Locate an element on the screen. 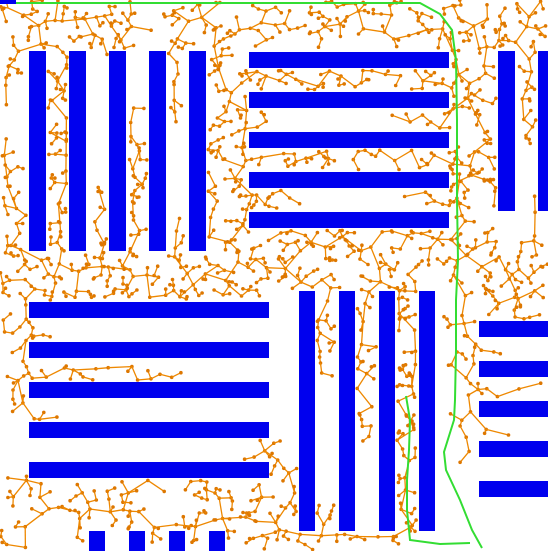 This screenshot has height=551, width=548. obstacle-bar is located at coordinates (349, 140).